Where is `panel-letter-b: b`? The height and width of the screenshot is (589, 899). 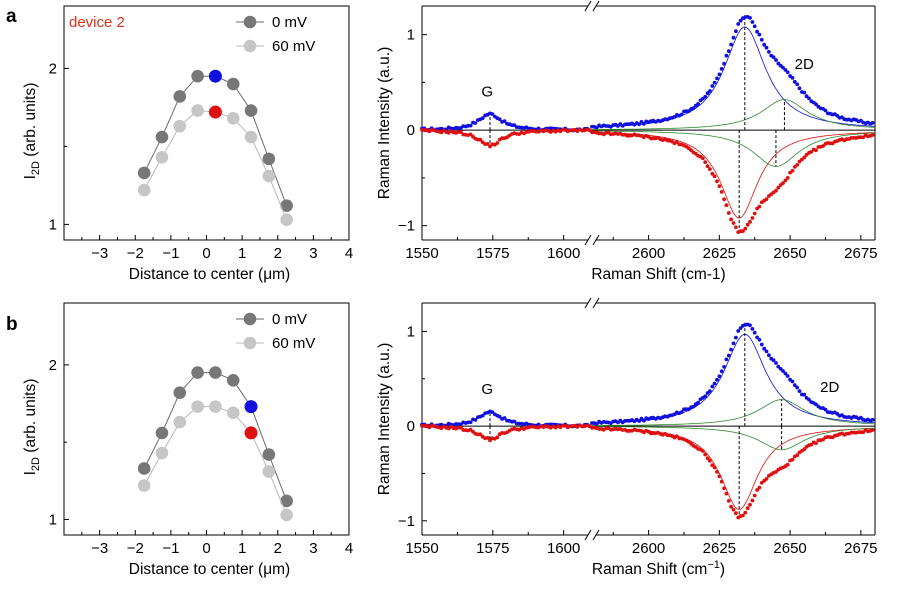 panel-letter-b: b is located at coordinates (12, 324).